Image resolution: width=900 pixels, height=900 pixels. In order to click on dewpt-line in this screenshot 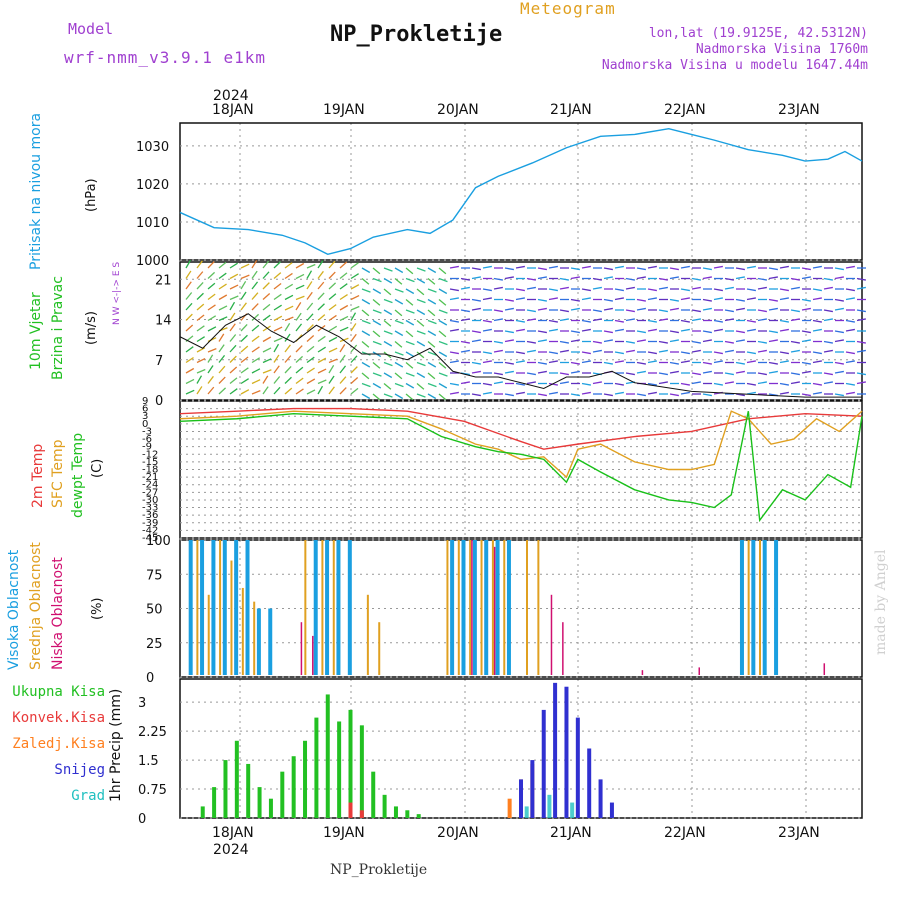, I will do `click(521, 467)`.